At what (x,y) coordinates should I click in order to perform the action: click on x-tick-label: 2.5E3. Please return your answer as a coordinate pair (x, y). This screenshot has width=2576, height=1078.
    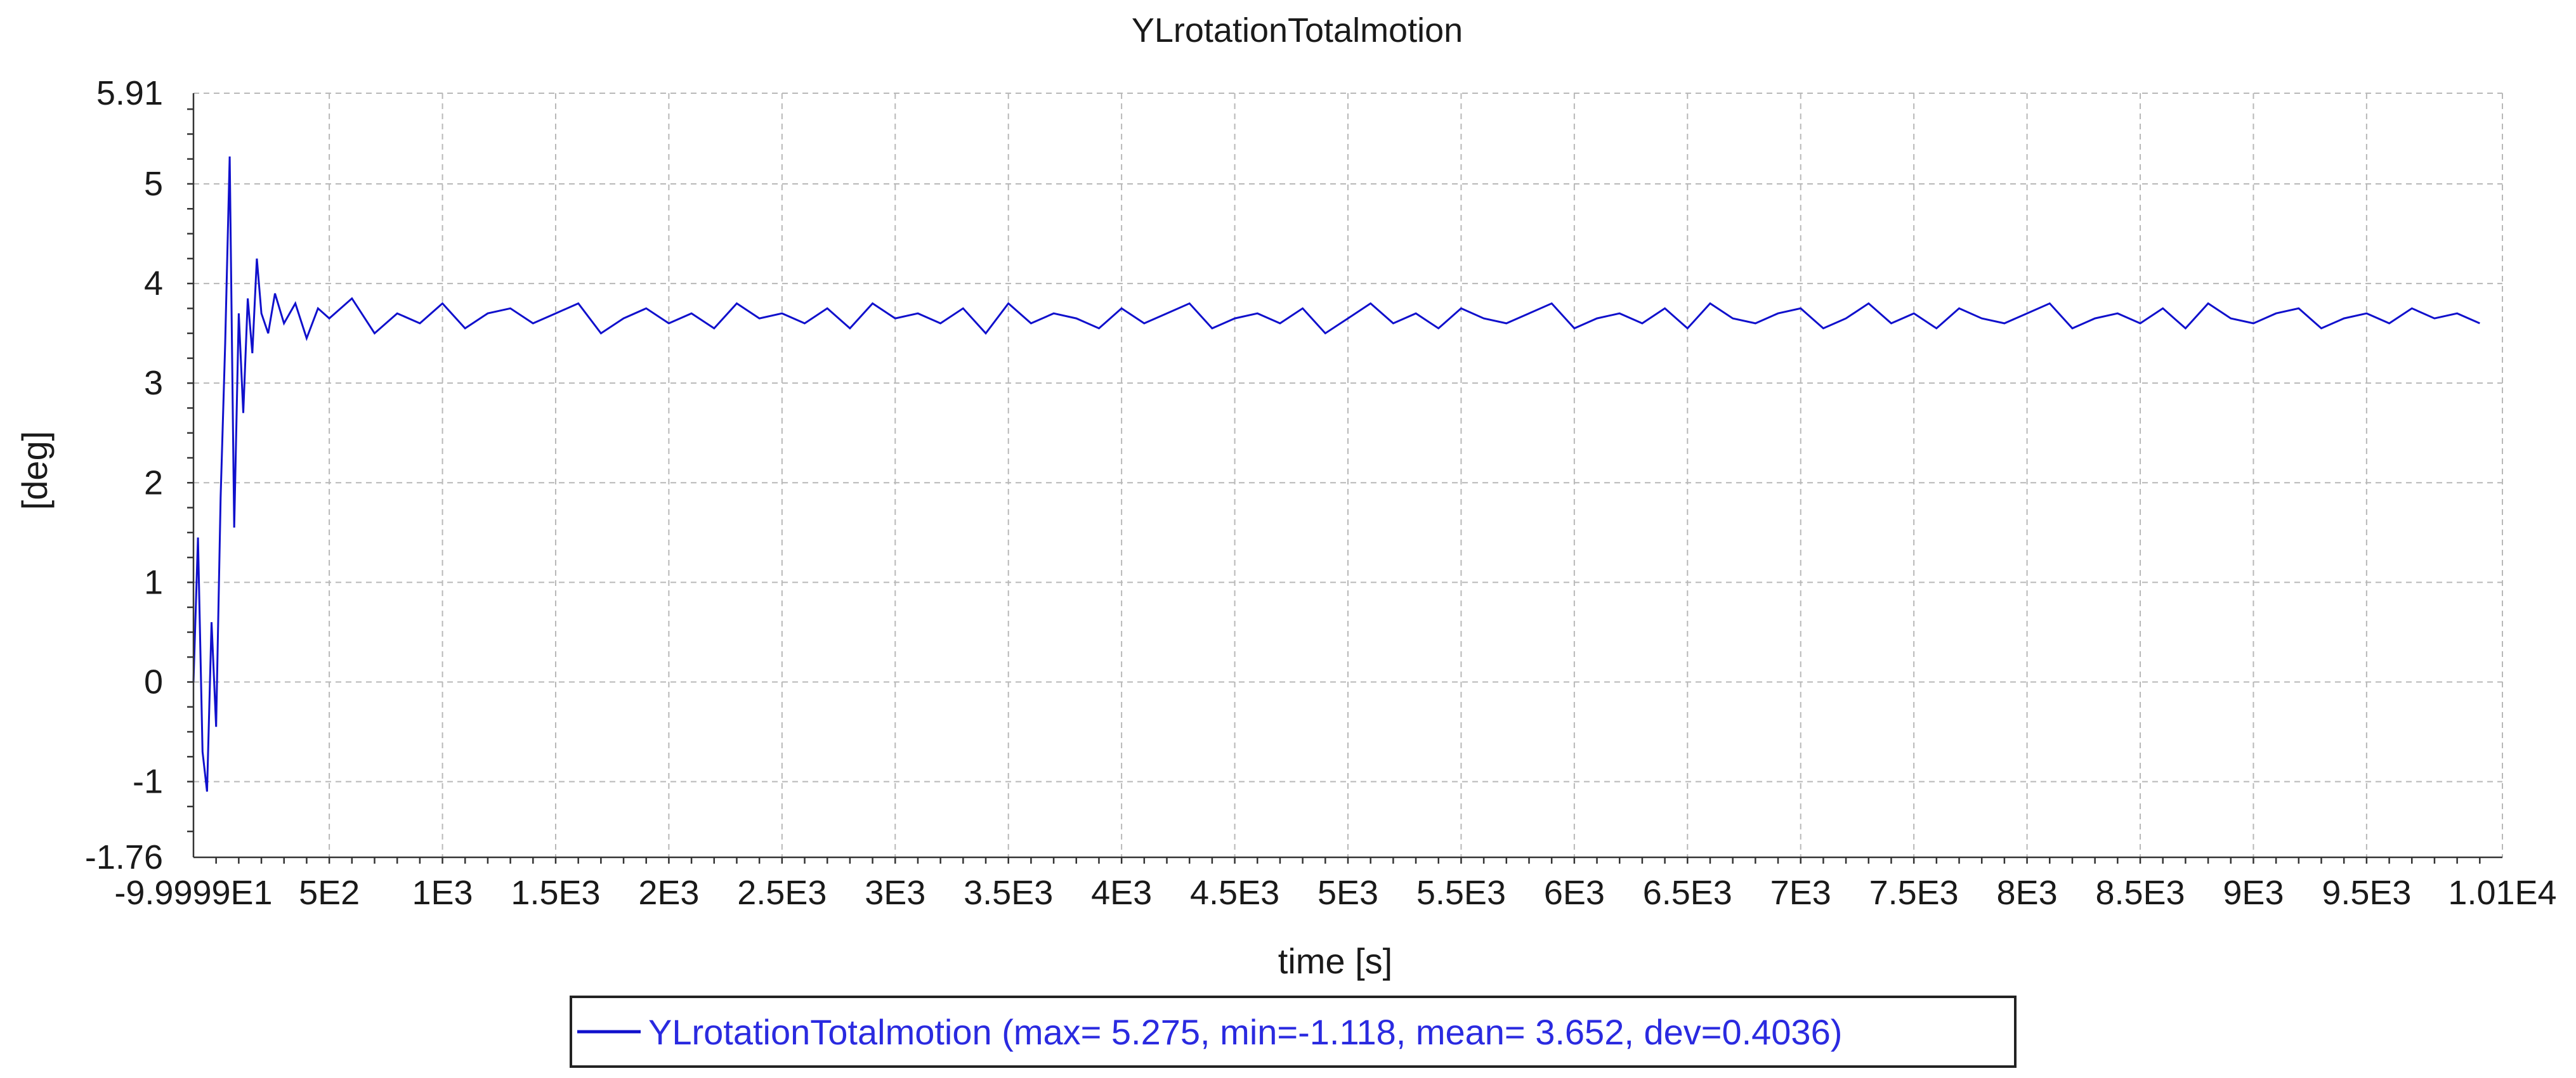
    Looking at the image, I should click on (782, 893).